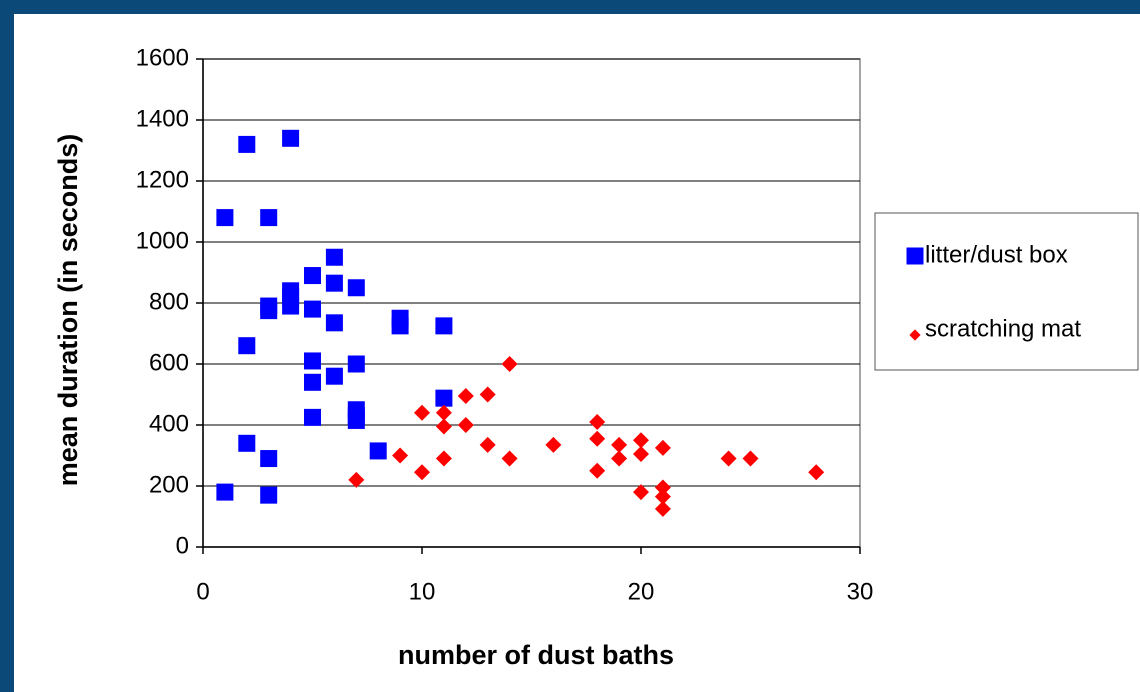  Describe the element at coordinates (169, 301) in the screenshot. I see `y-tick-label: 800` at that location.